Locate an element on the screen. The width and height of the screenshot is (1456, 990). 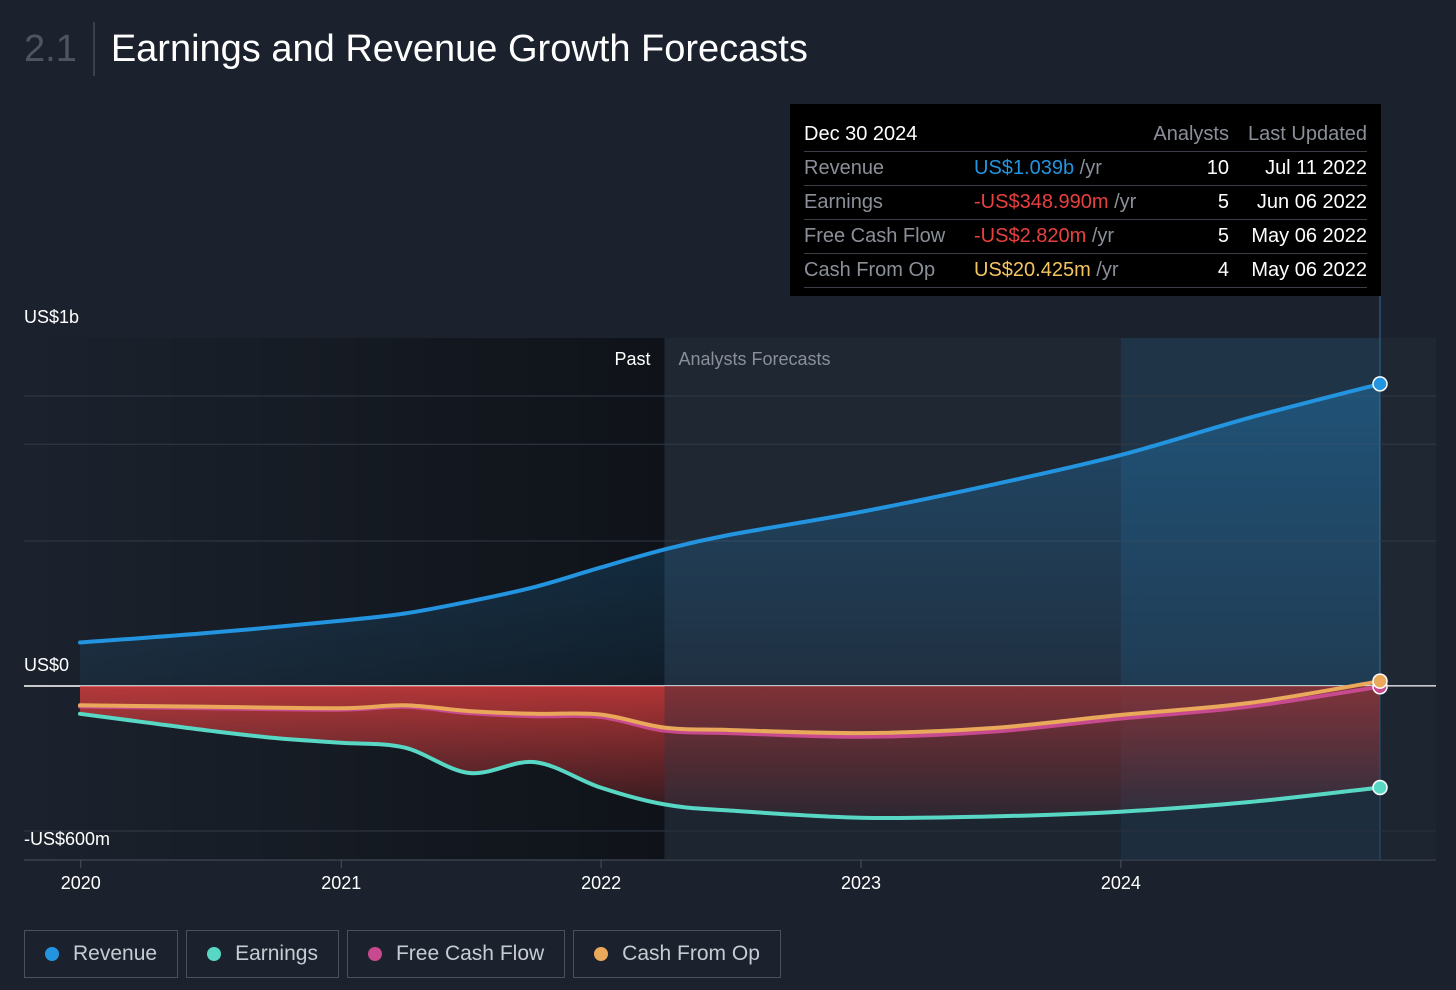
earnings-area is located at coordinates (730, 752).